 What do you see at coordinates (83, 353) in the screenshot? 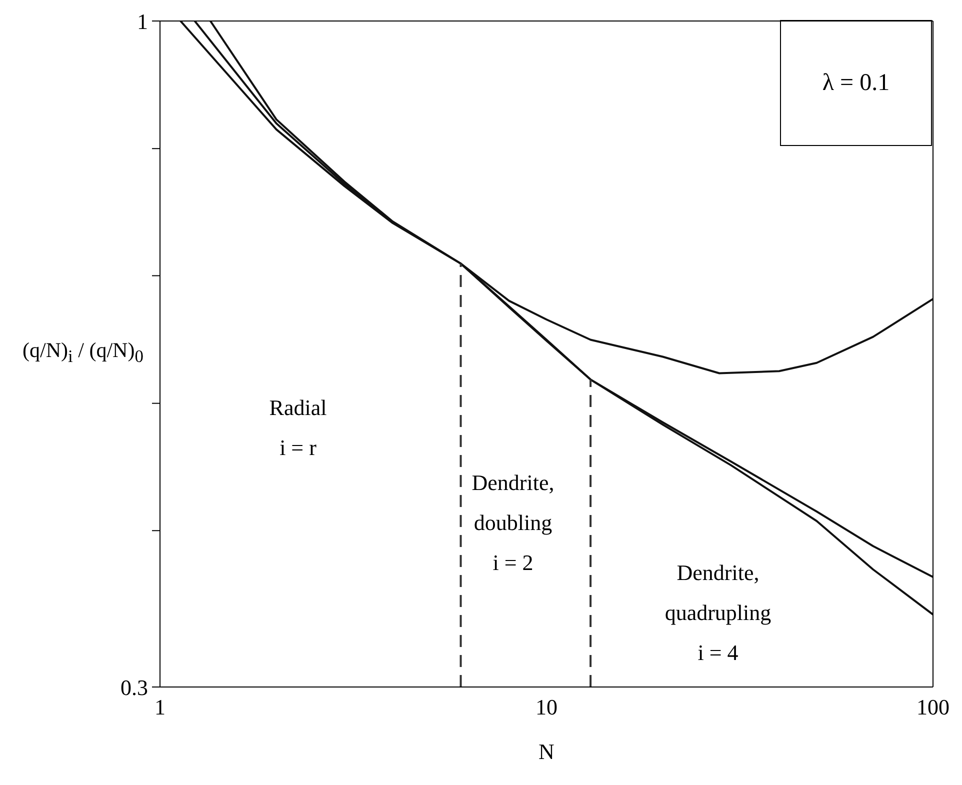
I see `y-axis-title: (q/N)$_{i}$ / (q/N)$_{0}$` at bounding box center [83, 353].